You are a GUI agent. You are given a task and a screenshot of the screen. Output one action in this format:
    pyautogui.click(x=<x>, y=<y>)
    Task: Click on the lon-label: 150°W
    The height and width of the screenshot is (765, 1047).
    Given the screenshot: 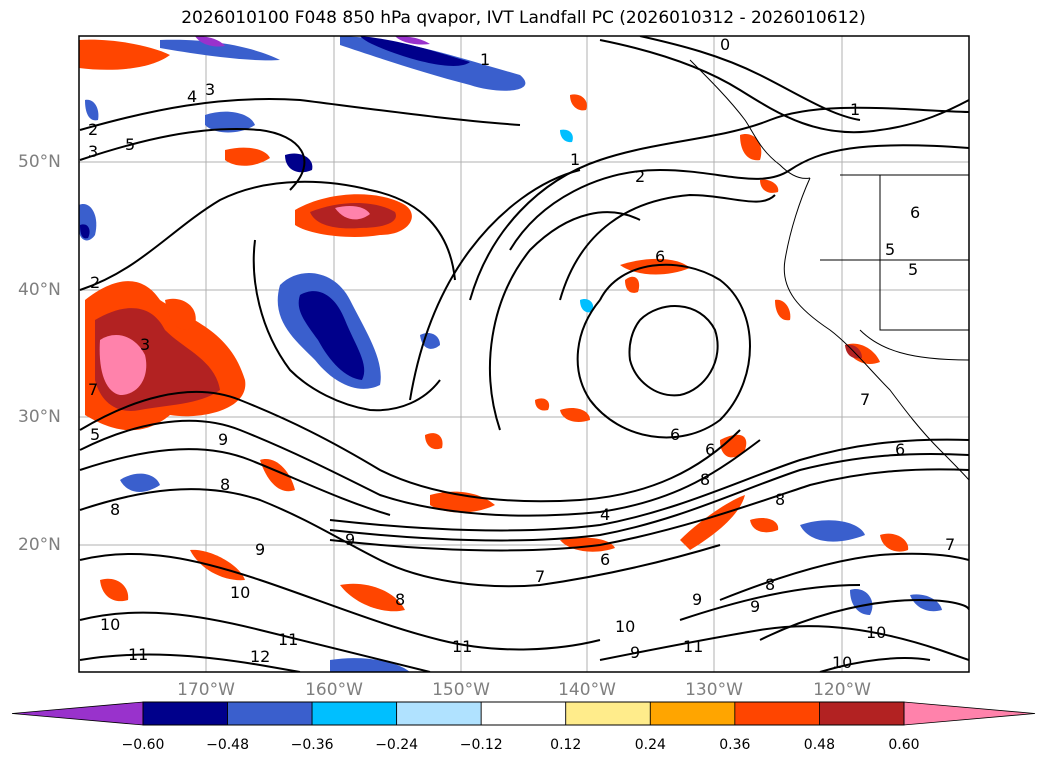 What is the action you would take?
    pyautogui.click(x=461, y=690)
    